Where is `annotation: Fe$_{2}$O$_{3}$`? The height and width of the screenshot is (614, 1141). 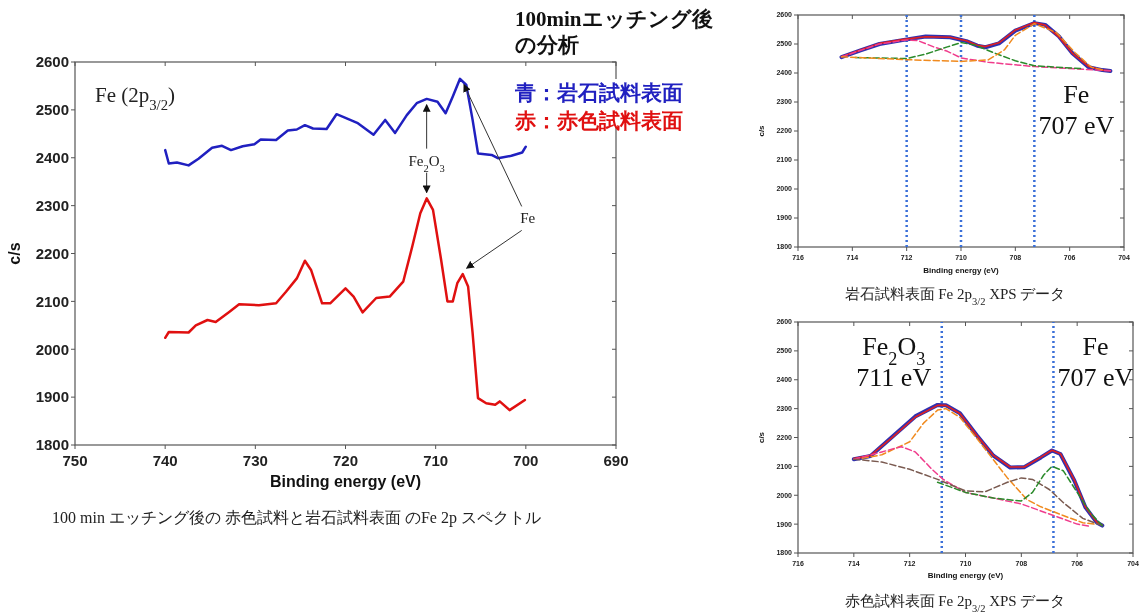
annotation: Fe$_{2}$O$_{3}$ is located at coordinates (426, 163).